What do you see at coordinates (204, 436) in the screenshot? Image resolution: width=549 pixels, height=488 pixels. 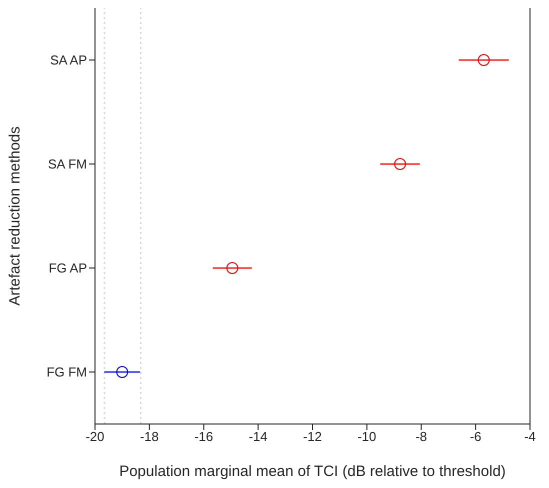 I see `x-tick-label: -16` at bounding box center [204, 436].